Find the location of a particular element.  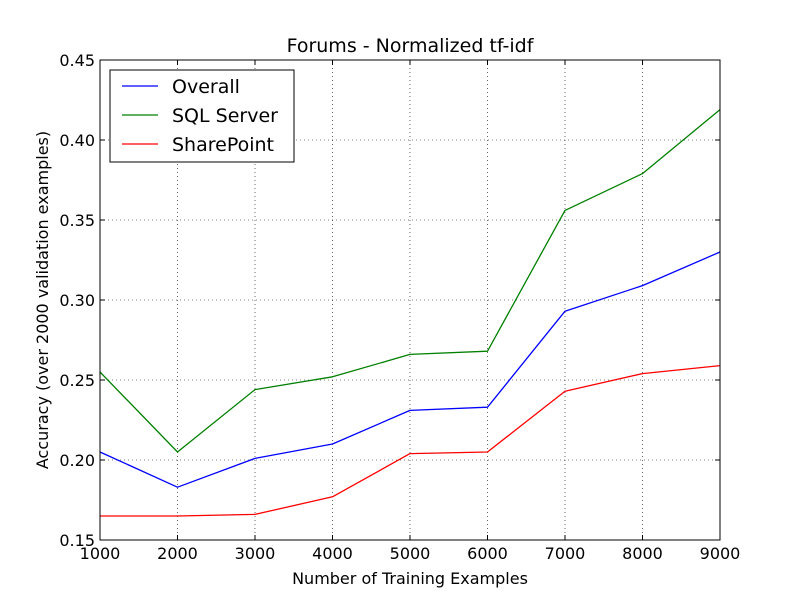

x-tick-label: 3000 is located at coordinates (255, 553).